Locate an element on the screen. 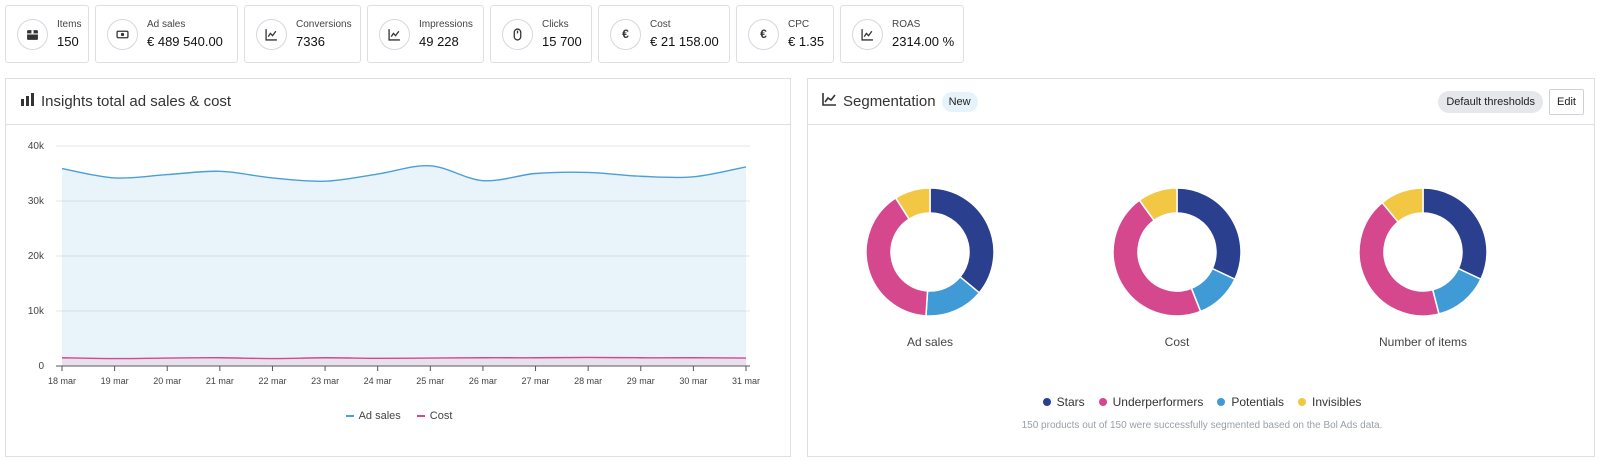 This screenshot has height=464, width=1600. kpi-card-conversions: Conversions 7336 is located at coordinates (302, 34).